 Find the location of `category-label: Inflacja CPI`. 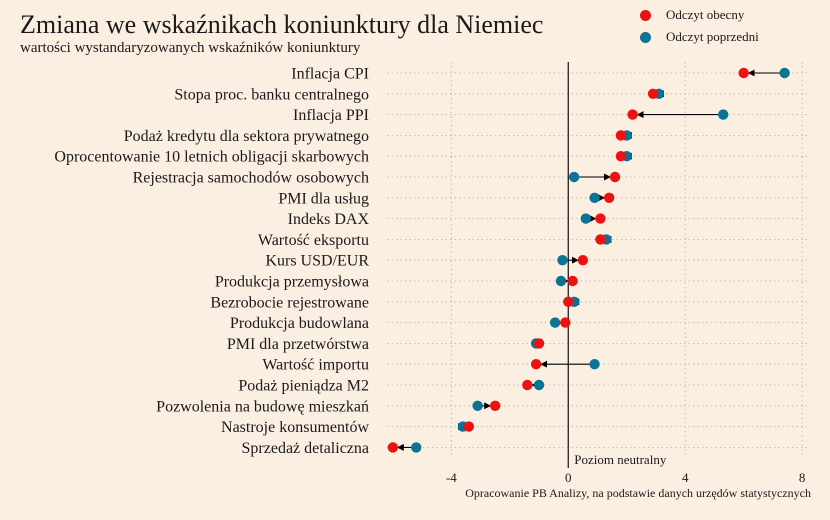

category-label: Inflacja CPI is located at coordinates (330, 74).